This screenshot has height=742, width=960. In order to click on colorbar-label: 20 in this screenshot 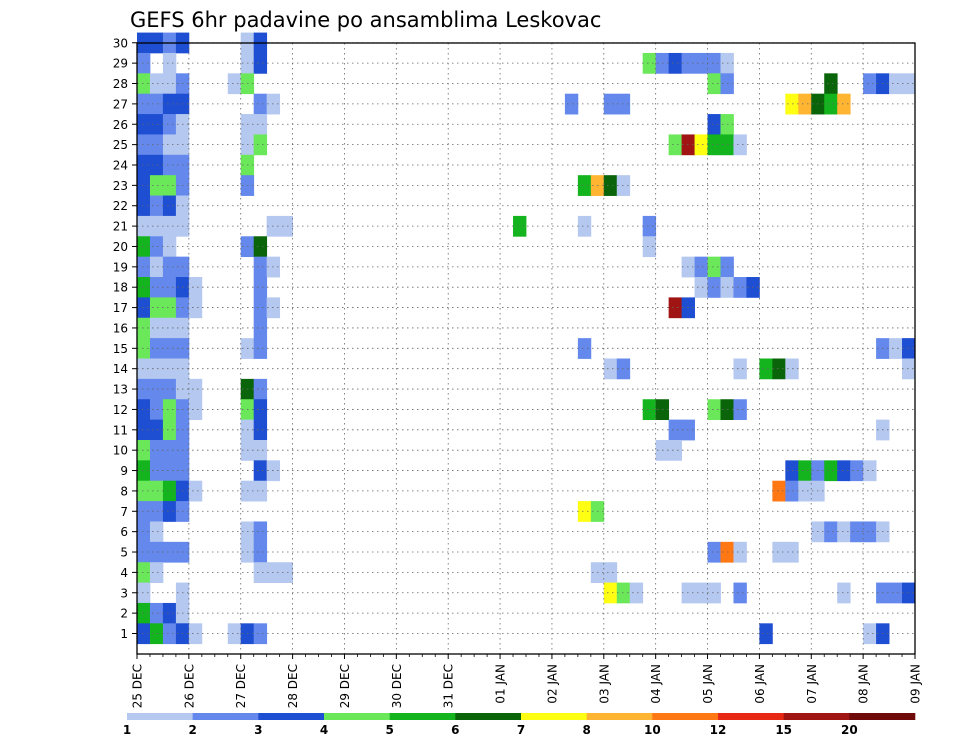, I will do `click(849, 730)`.